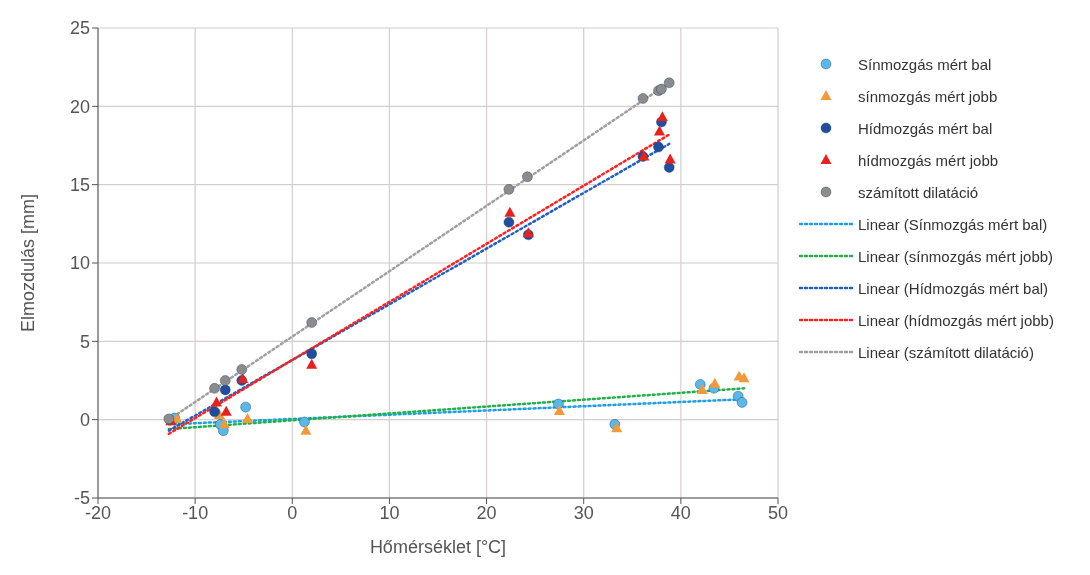  Describe the element at coordinates (956, 320) in the screenshot. I see `legend-label: Linear (hídmozgás mért jobb)` at that location.